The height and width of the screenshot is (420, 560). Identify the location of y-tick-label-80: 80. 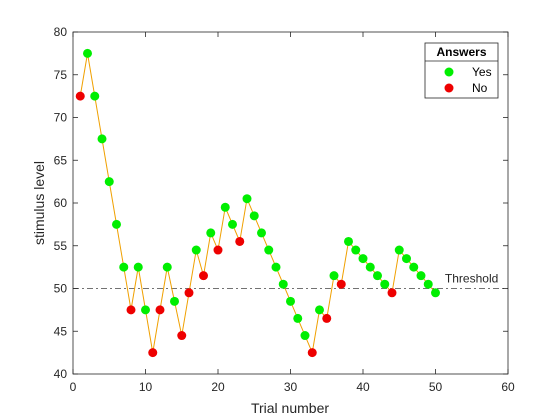
(61, 32).